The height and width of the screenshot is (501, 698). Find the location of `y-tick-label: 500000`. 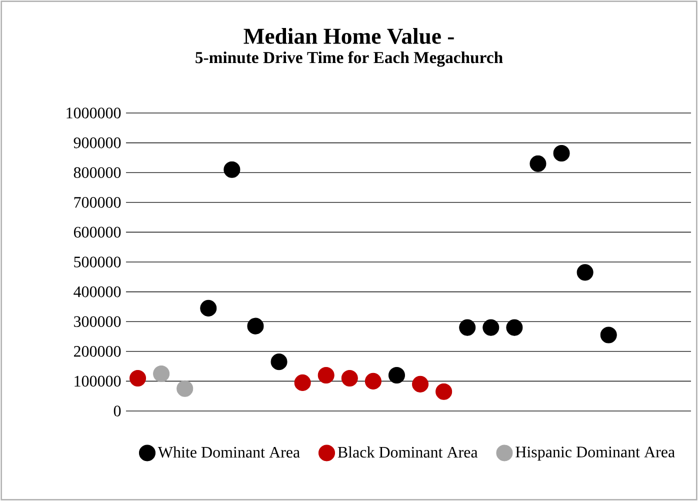

y-tick-label: 500000 is located at coordinates (97, 262).